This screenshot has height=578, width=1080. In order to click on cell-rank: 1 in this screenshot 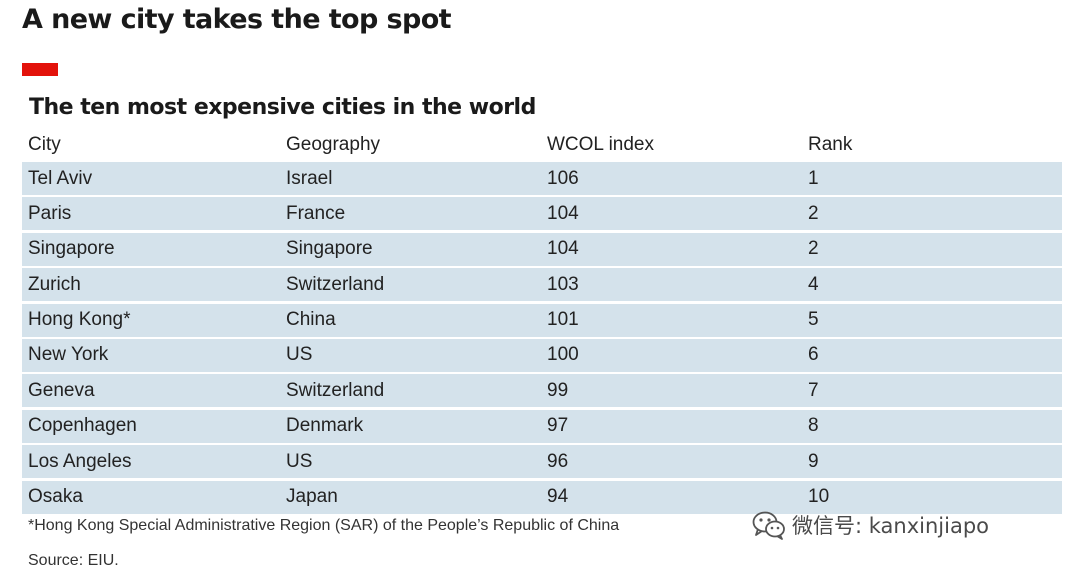, I will do `click(813, 178)`.